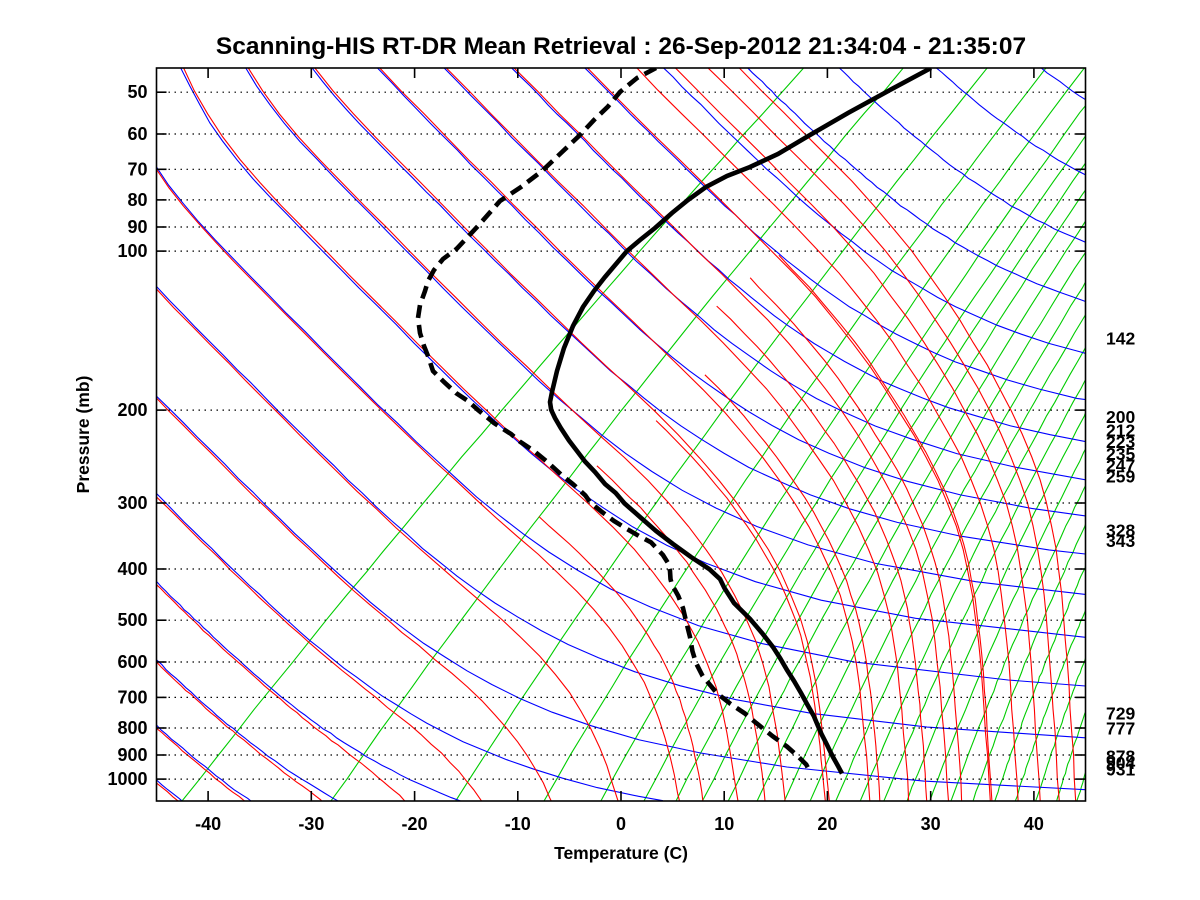 Image resolution: width=1200 pixels, height=900 pixels. I want to click on svg-text: 30, so click(931, 824).